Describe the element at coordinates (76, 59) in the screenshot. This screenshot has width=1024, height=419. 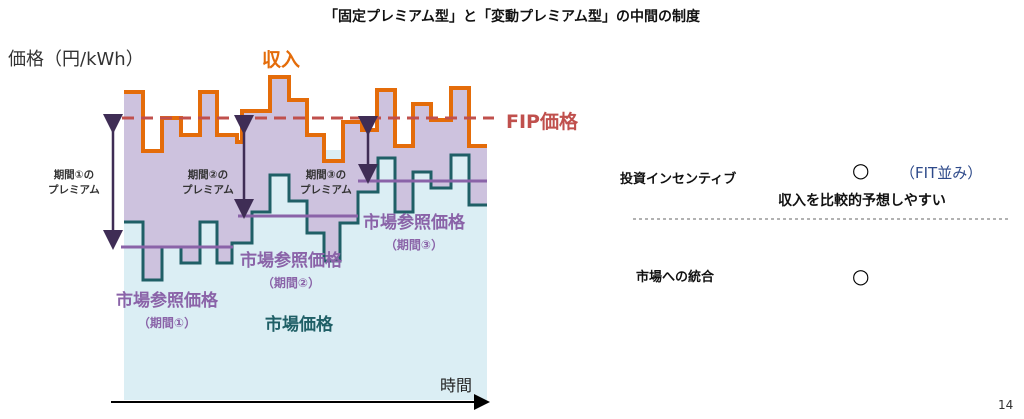
I see `y-axis-label: 価格（円/kWh）` at that location.